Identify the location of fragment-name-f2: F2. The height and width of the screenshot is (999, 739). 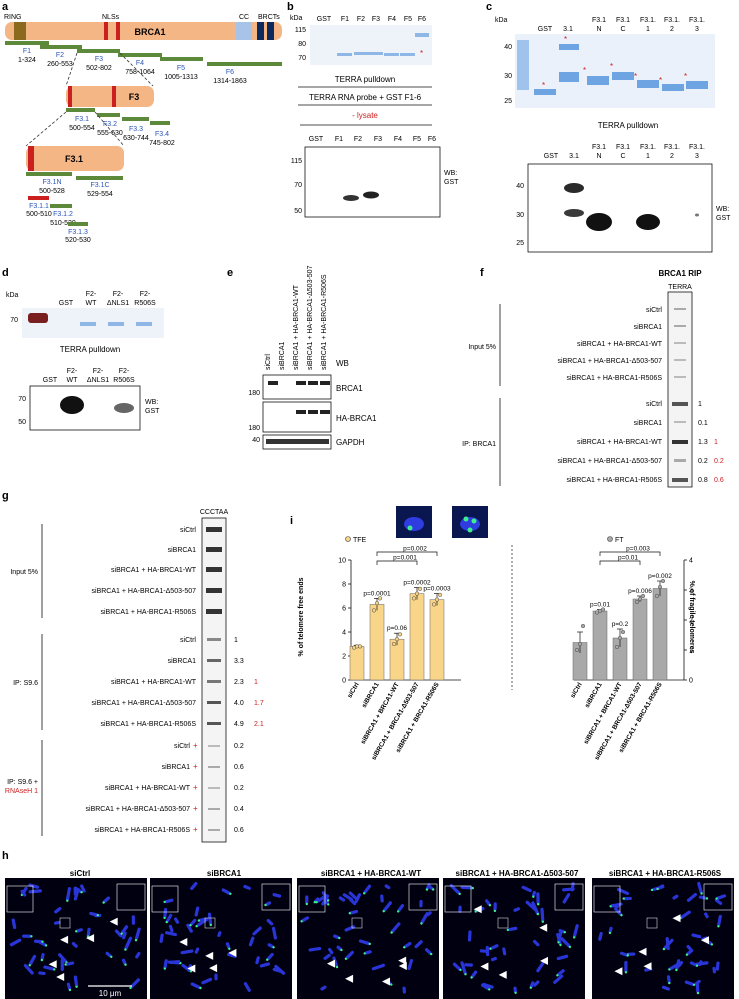
(60, 55).